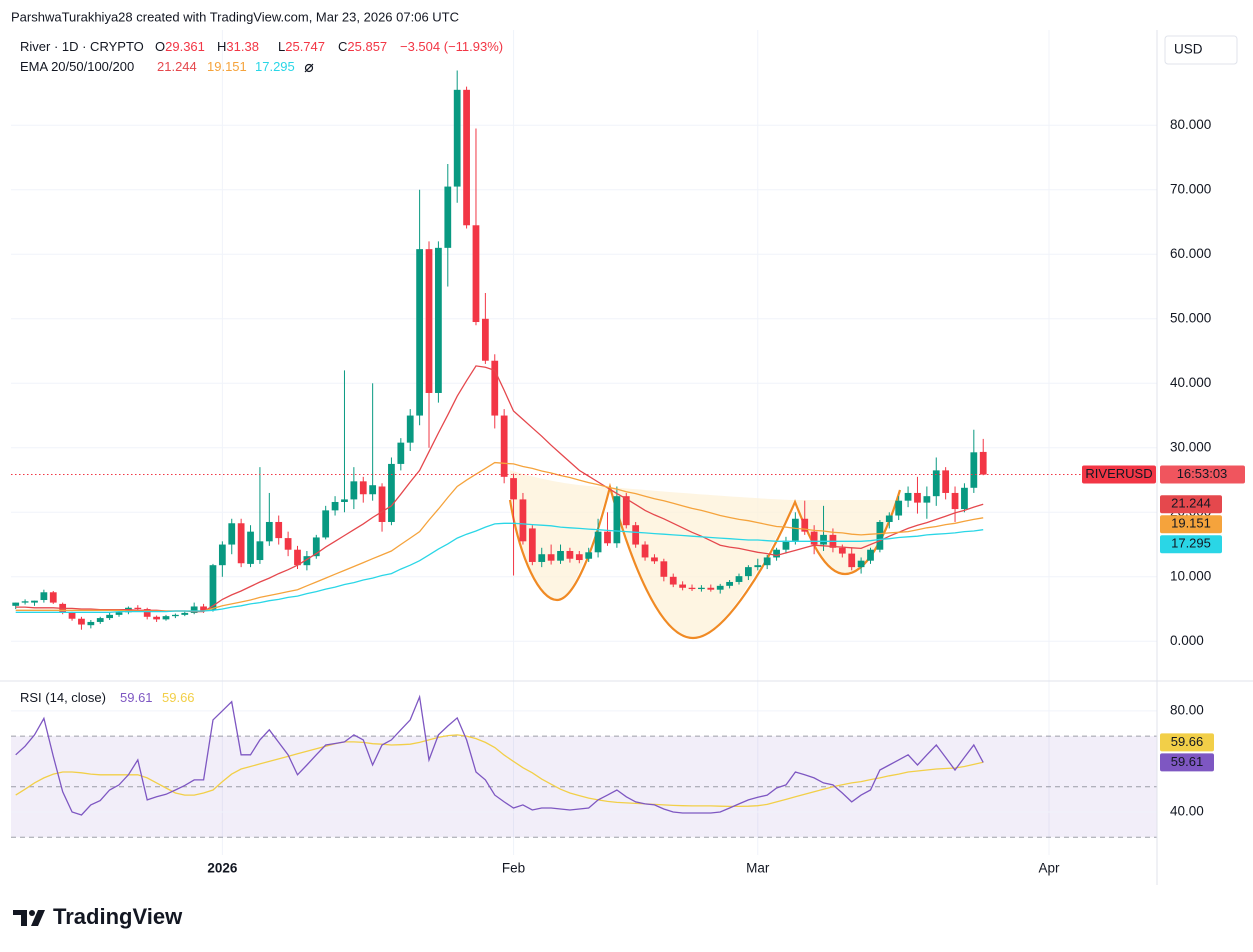  Describe the element at coordinates (177, 66) in the screenshot. I see `ema-value: 21.244` at that location.